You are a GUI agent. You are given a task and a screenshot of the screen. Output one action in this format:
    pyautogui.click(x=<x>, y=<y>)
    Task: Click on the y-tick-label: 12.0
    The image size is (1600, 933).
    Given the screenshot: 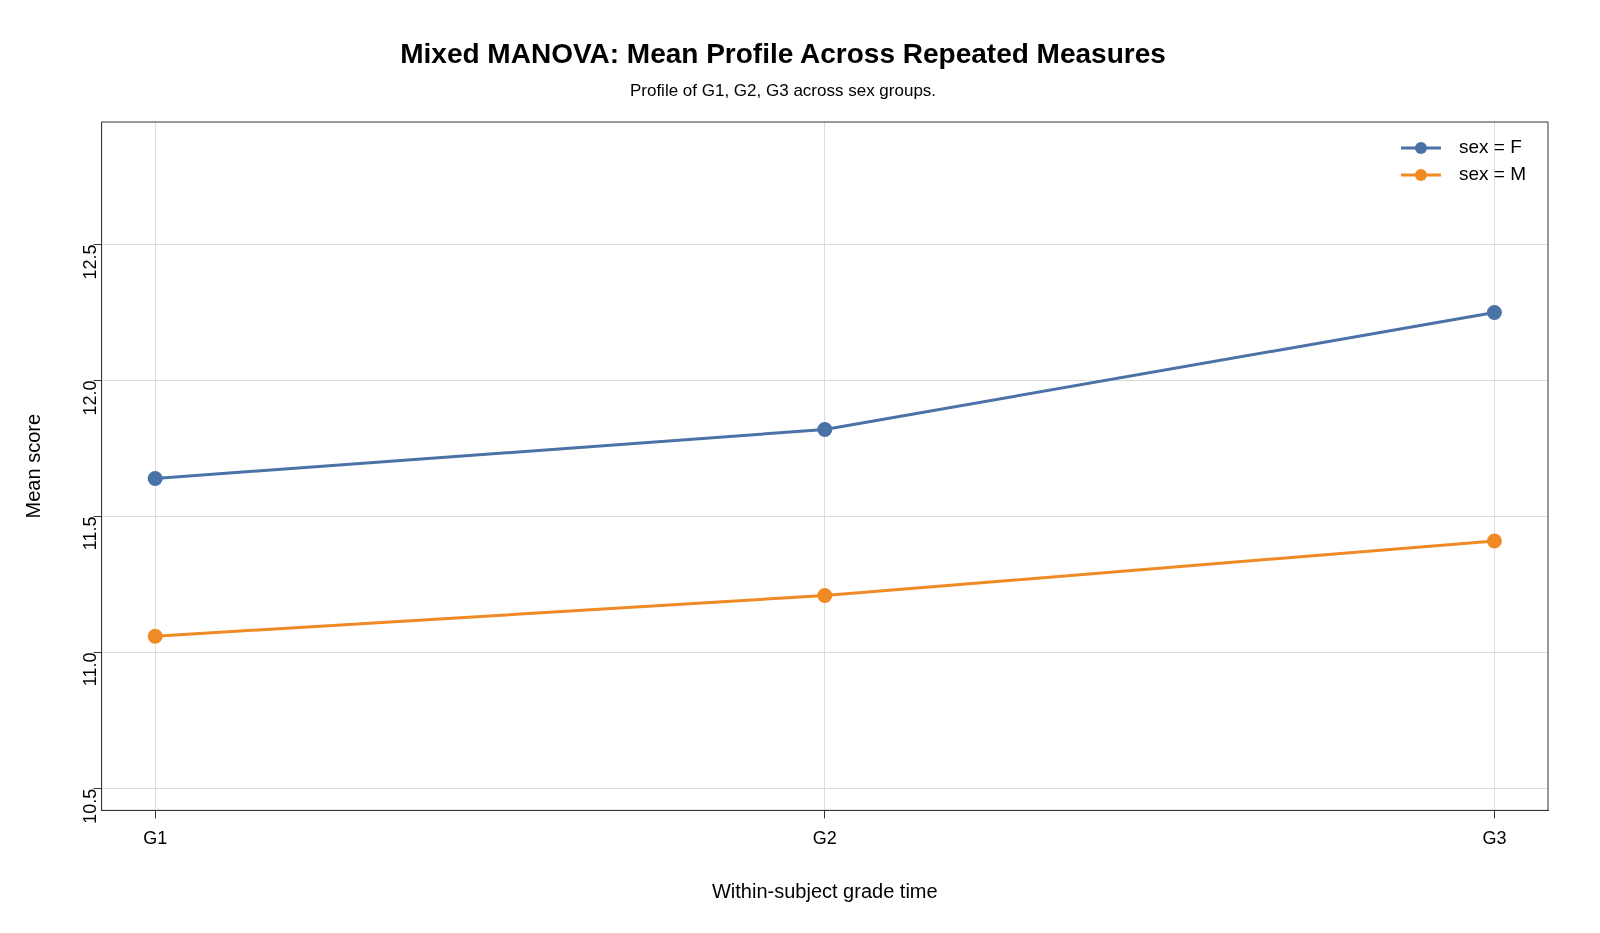 What is the action you would take?
    pyautogui.click(x=89, y=398)
    